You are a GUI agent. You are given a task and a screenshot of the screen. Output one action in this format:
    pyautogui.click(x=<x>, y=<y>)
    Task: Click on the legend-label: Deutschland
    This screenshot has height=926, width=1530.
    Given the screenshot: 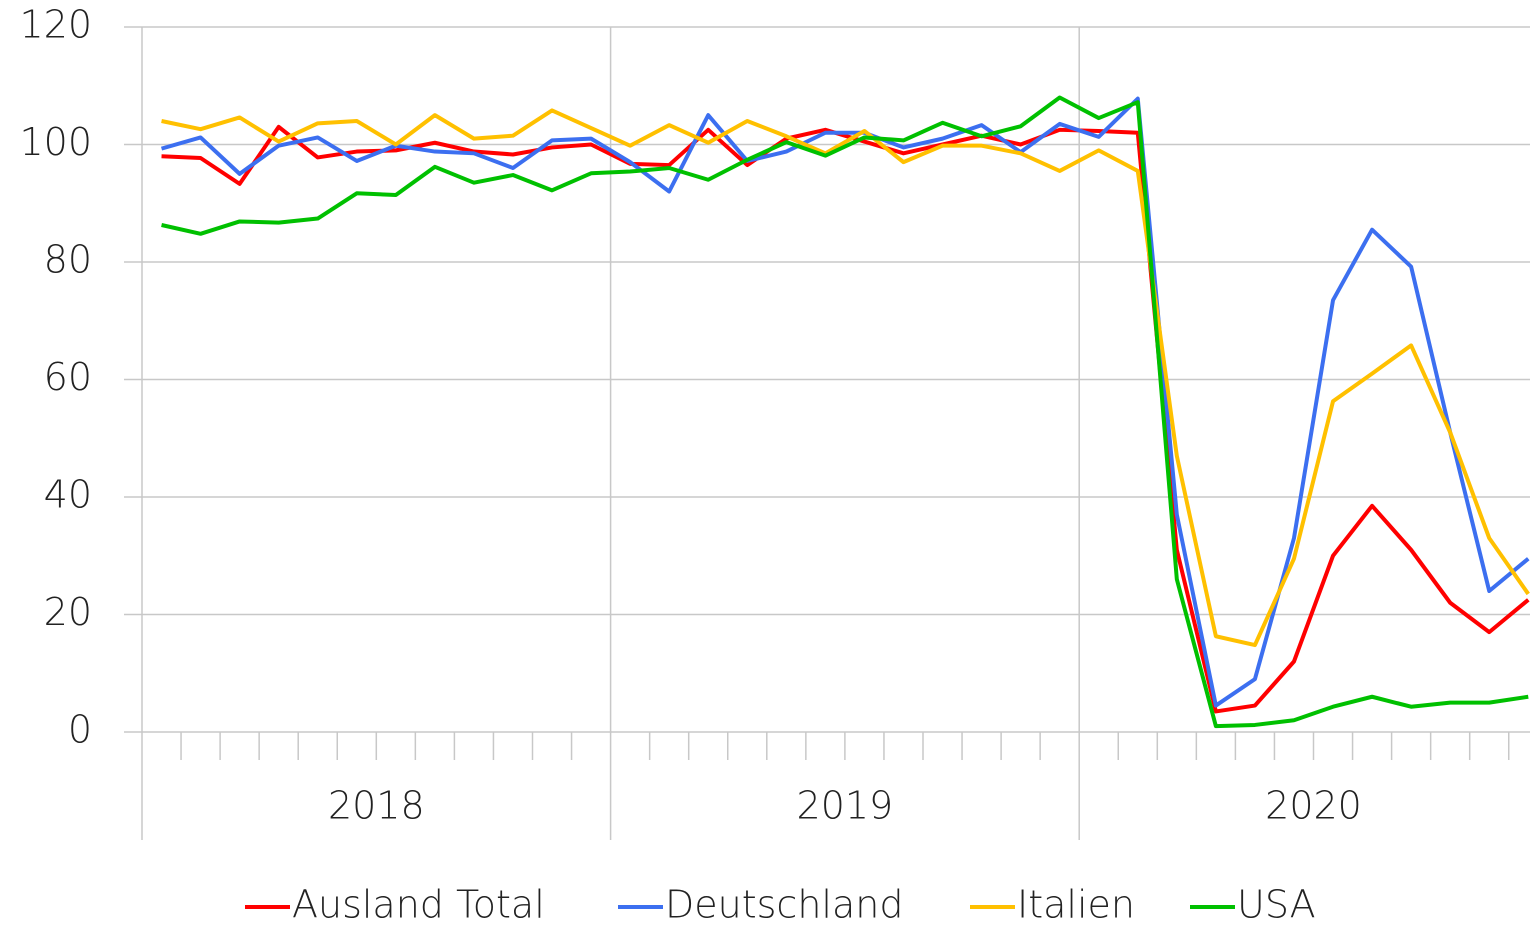 What is the action you would take?
    pyautogui.click(x=784, y=904)
    